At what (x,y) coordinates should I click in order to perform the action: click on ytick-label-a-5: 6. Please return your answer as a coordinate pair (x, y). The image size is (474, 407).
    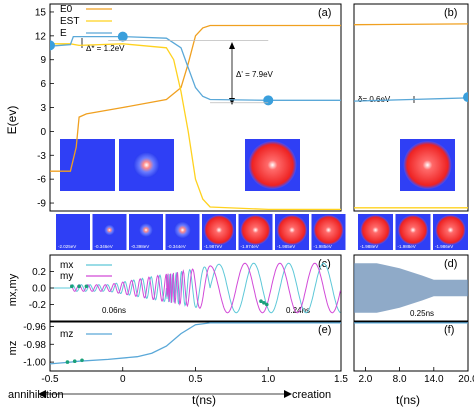
    Looking at the image, I should click on (43, 84).